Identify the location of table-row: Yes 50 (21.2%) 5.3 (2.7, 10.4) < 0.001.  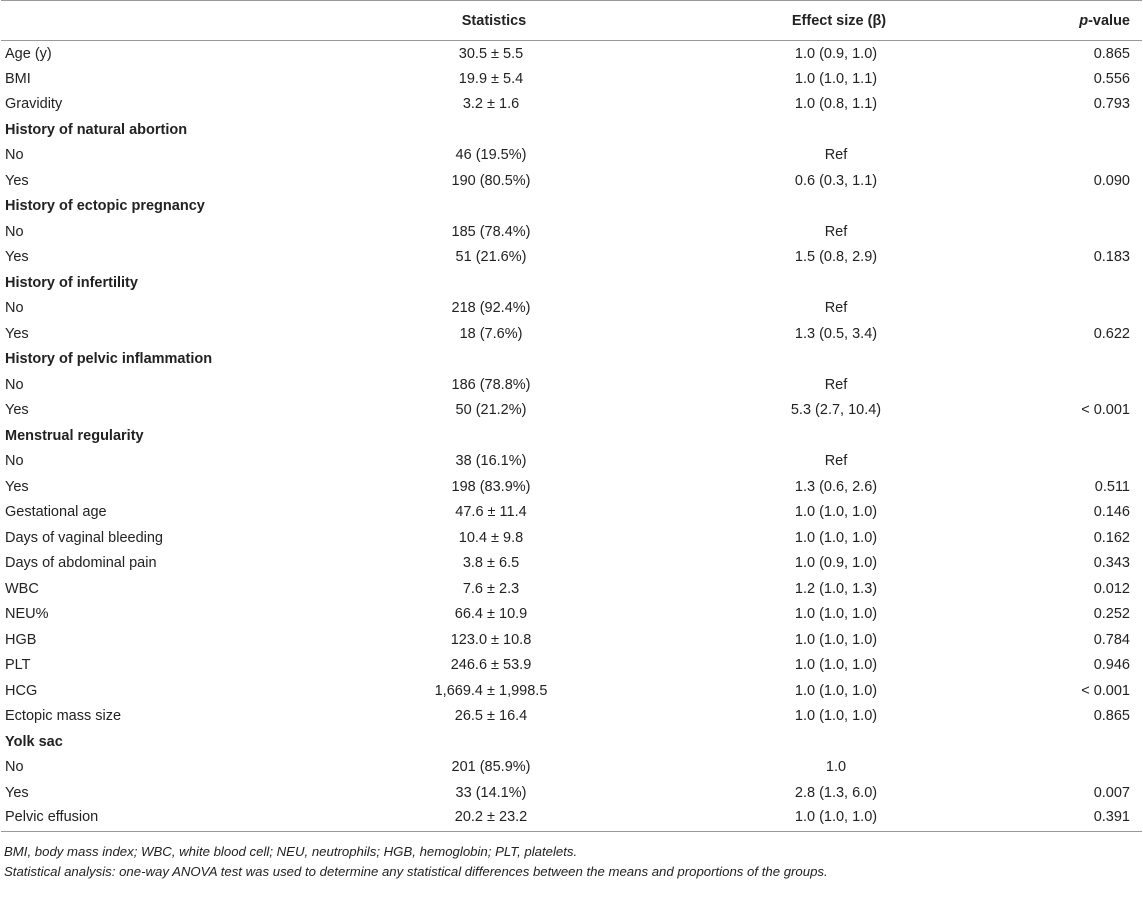
(571, 411).